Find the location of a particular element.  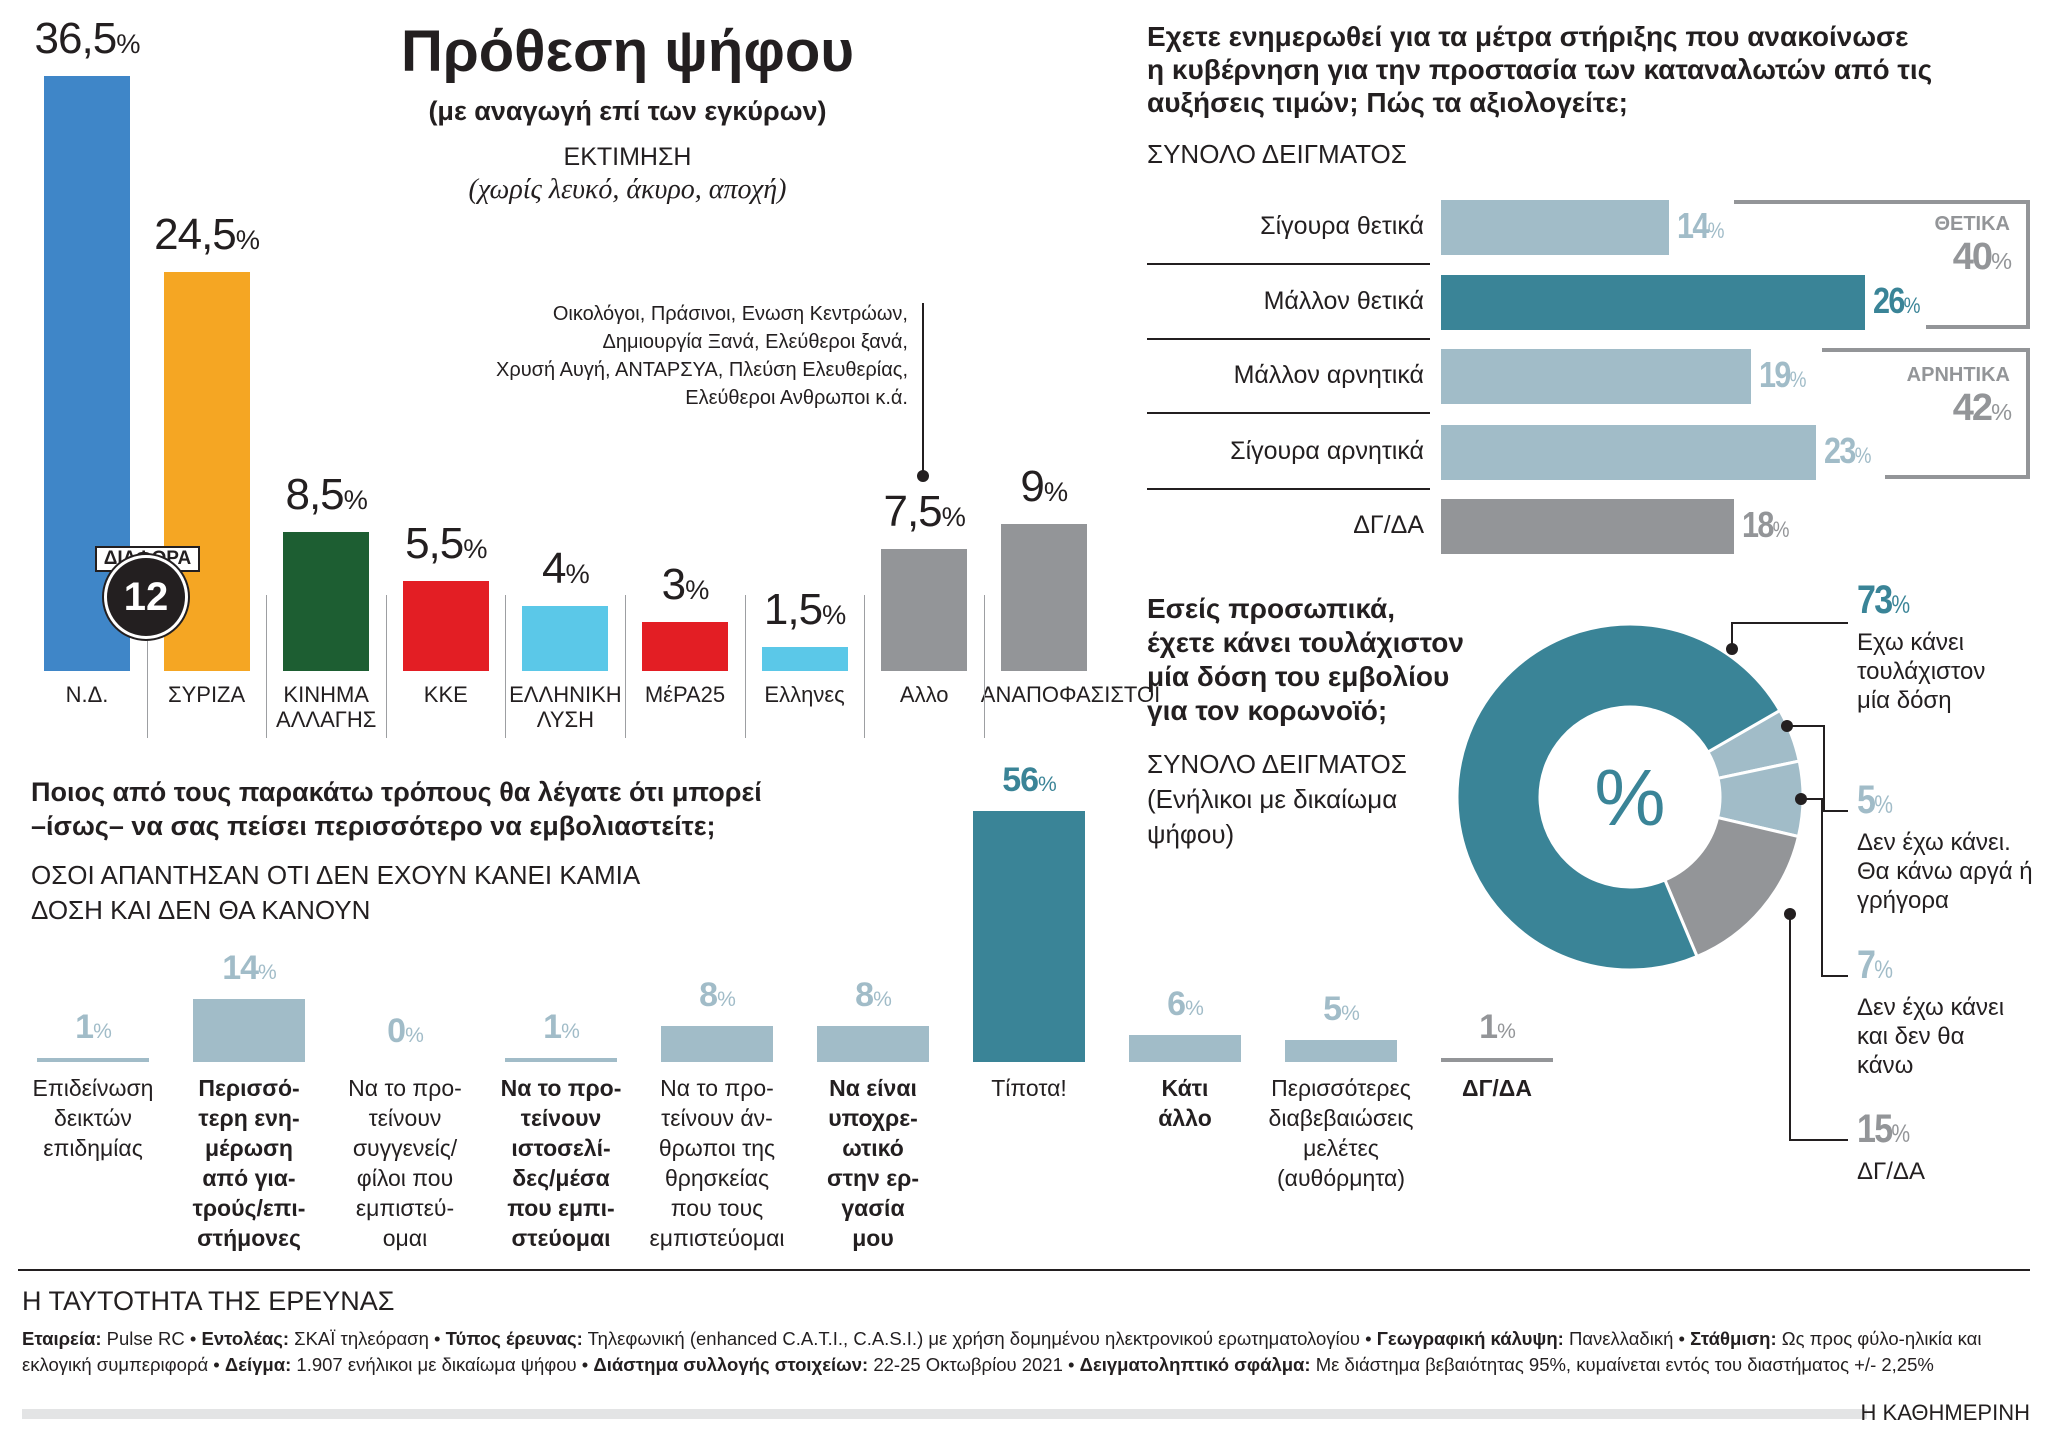

vote-bar is located at coordinates (685, 646).